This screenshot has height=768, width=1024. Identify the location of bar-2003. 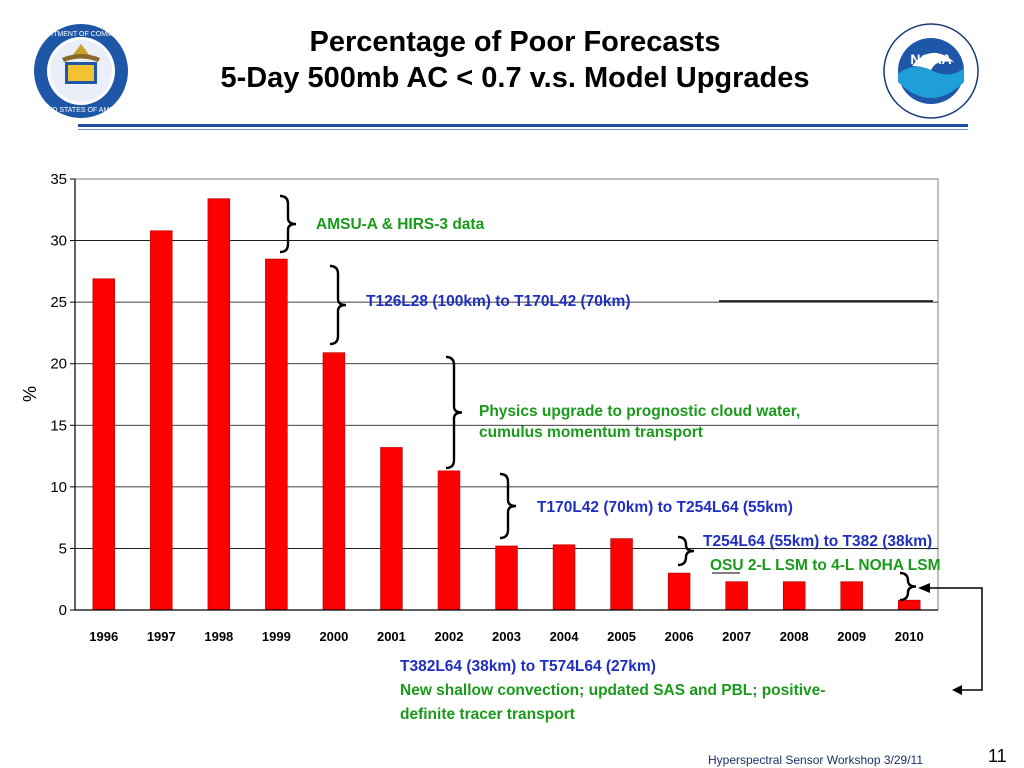
(506, 578).